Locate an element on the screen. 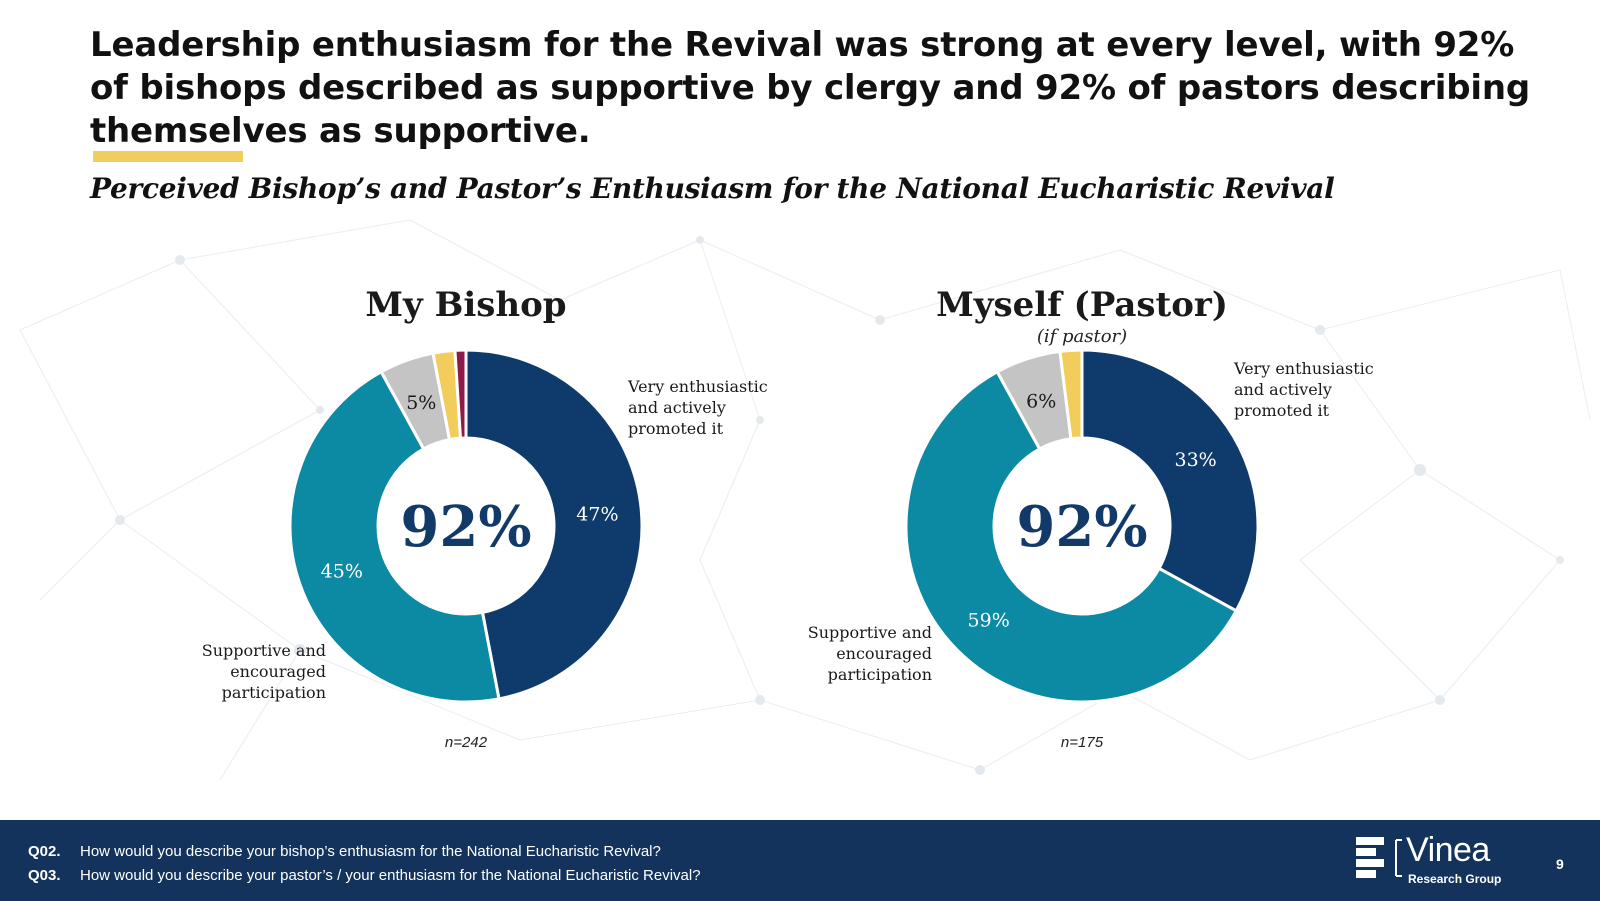 This screenshot has width=1600, height=901. logo-subtitle: Research Group is located at coordinates (1455, 879).